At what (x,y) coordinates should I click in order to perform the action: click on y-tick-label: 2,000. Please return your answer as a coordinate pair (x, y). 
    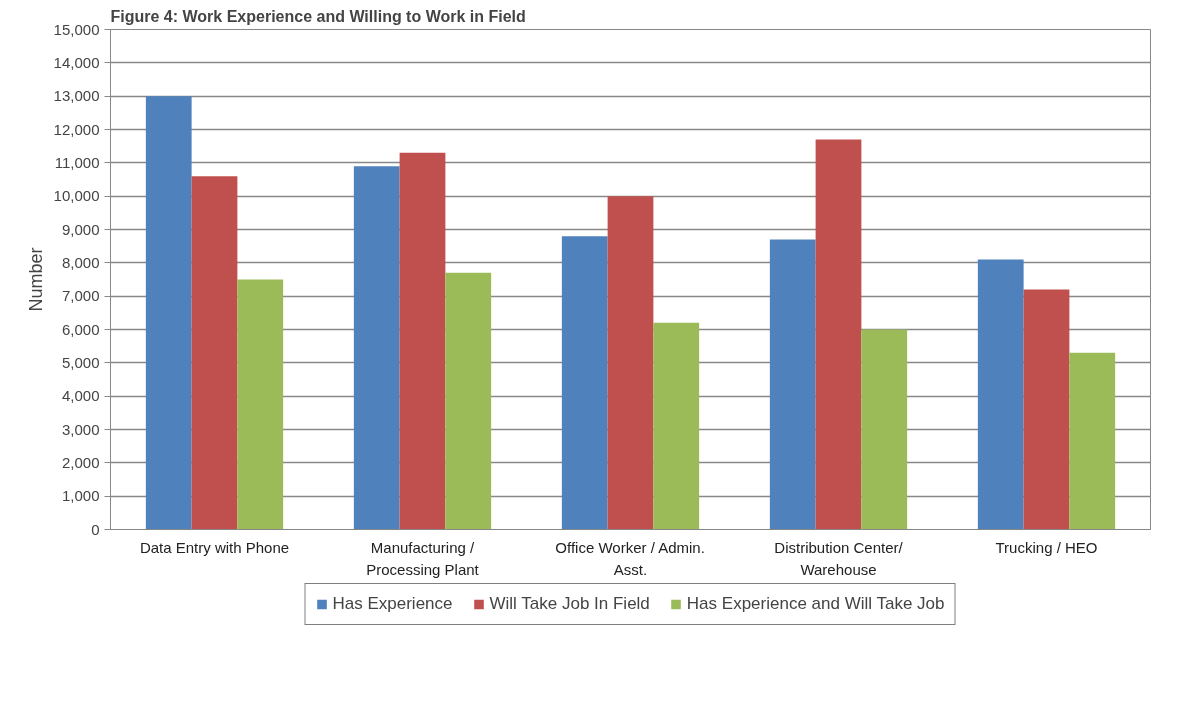
    Looking at the image, I should click on (80, 462).